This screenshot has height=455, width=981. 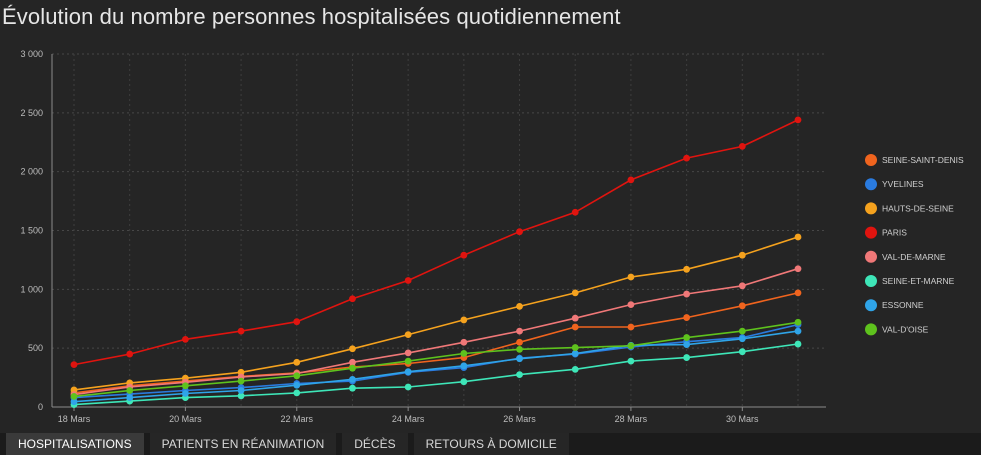 What do you see at coordinates (894, 233) in the screenshot?
I see `legend-label-paris: PARIS` at bounding box center [894, 233].